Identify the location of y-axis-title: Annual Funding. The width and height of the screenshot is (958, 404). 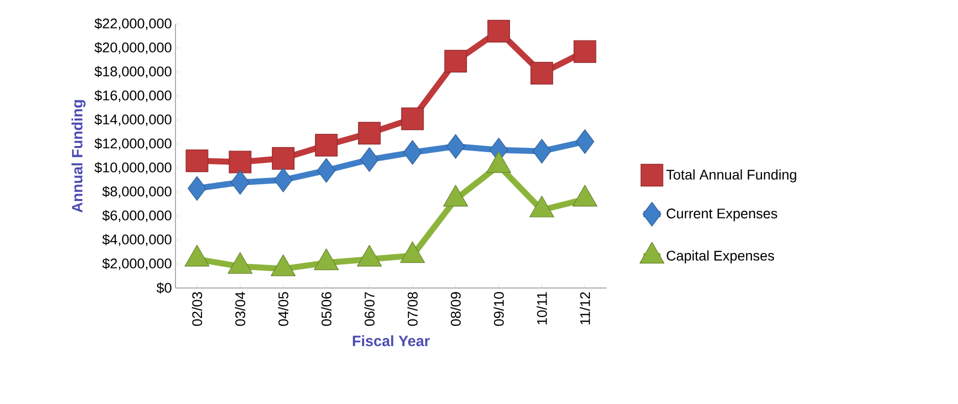
(79, 156).